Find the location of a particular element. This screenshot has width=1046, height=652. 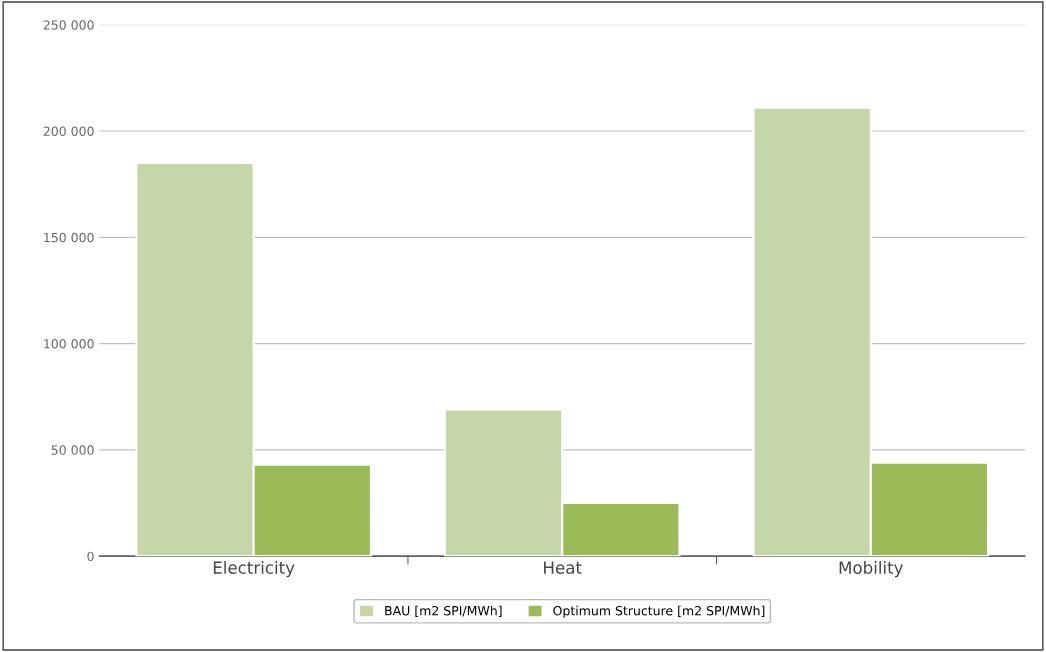

x-tick-label: Heat is located at coordinates (563, 567).